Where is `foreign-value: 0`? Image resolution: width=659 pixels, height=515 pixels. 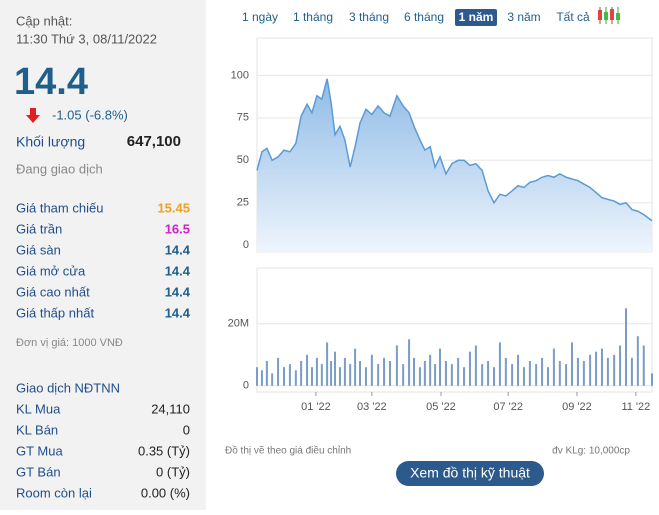
foreign-value: 0 is located at coordinates (186, 429).